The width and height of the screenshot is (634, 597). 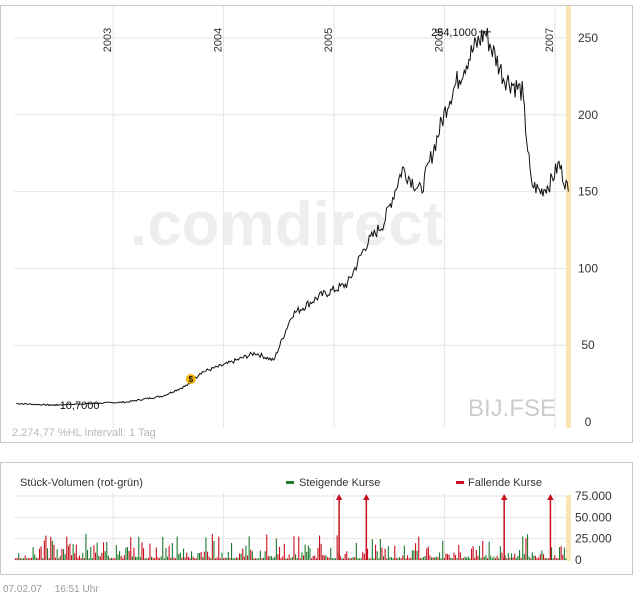 I want to click on legend-rising: Steigende Kurse, so click(x=333, y=483).